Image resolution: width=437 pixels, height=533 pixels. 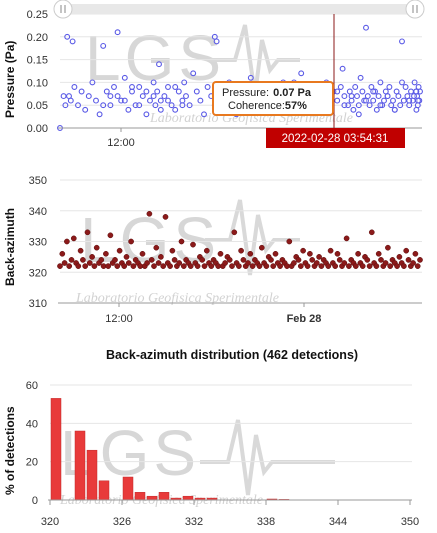 I want to click on range-handle-left, so click(x=63, y=9).